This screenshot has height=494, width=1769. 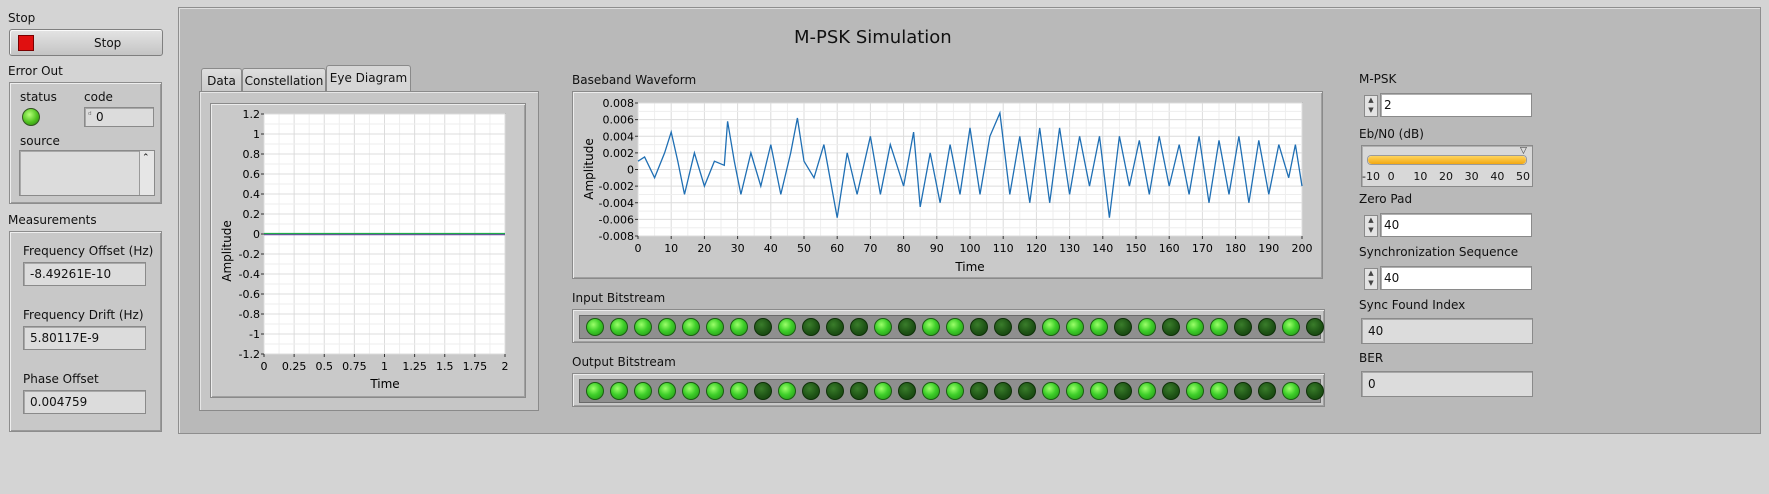 I want to click on error-out-label: Error Out, so click(x=35, y=71).